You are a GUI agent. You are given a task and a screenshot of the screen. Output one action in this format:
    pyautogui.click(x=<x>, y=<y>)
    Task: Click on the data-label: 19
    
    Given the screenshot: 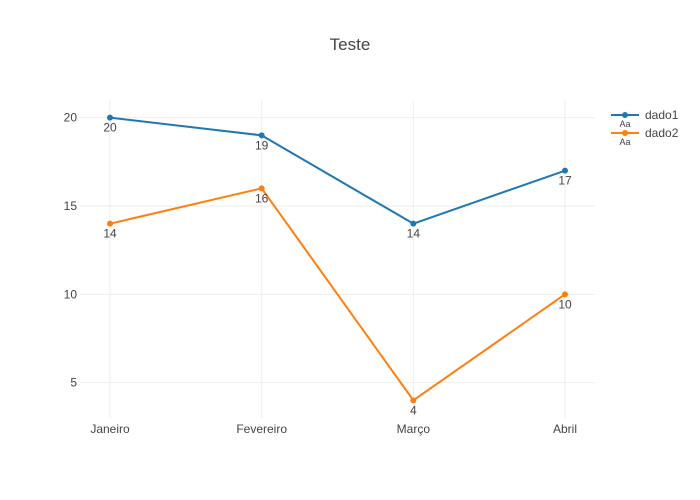 What is the action you would take?
    pyautogui.click(x=262, y=145)
    